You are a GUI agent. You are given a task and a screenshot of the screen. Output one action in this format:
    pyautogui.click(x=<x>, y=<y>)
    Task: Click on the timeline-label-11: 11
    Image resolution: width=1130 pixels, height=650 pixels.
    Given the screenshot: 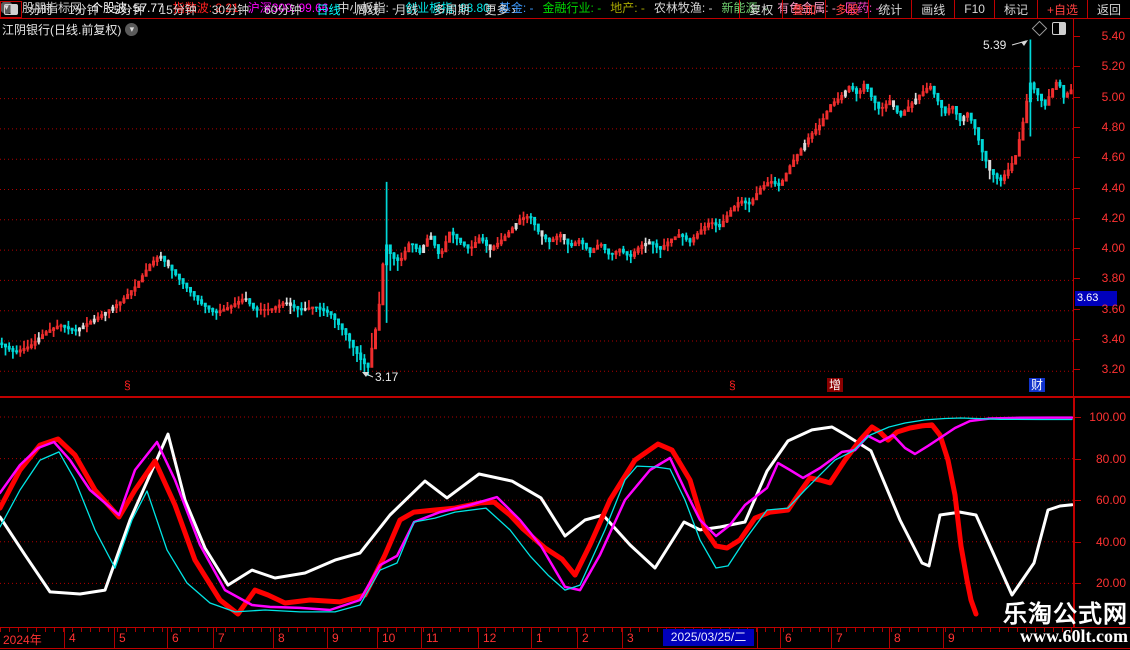 What is the action you would take?
    pyautogui.click(x=432, y=638)
    